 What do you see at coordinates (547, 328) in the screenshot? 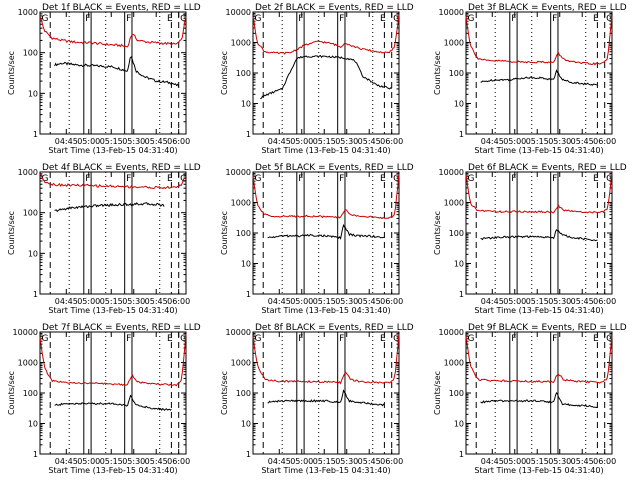
I see `panel-title: Det 9f BLACK = Events, RED = LLD` at bounding box center [547, 328].